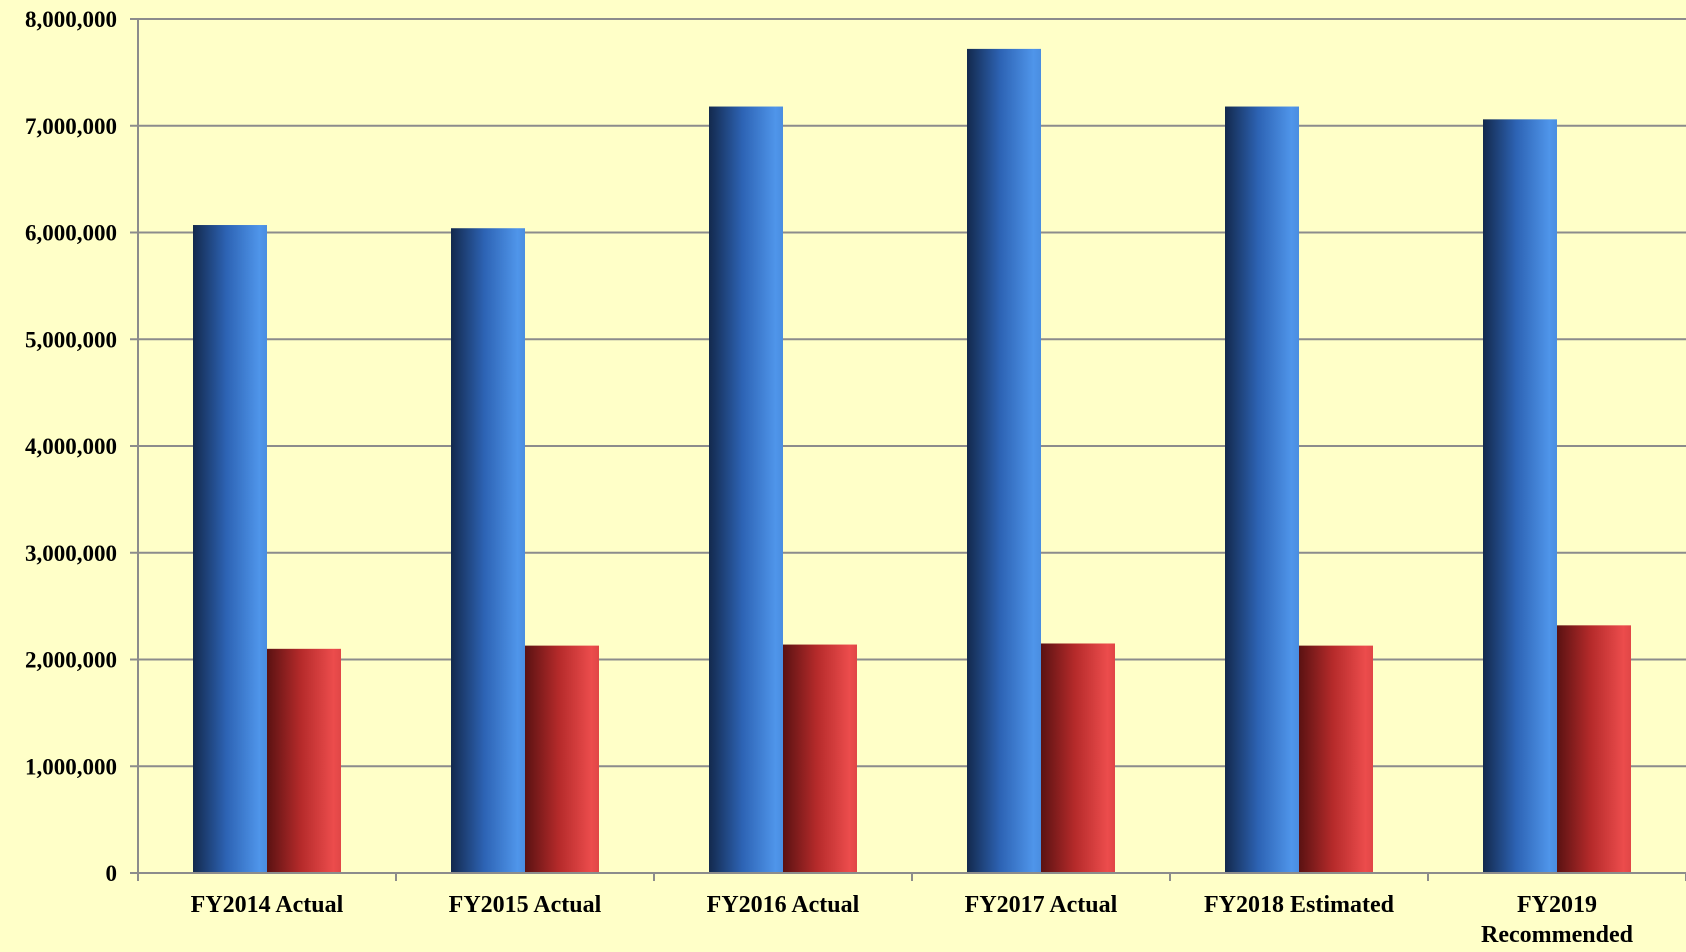  What do you see at coordinates (71, 233) in the screenshot?
I see `y-tick-label: 6,000,000` at bounding box center [71, 233].